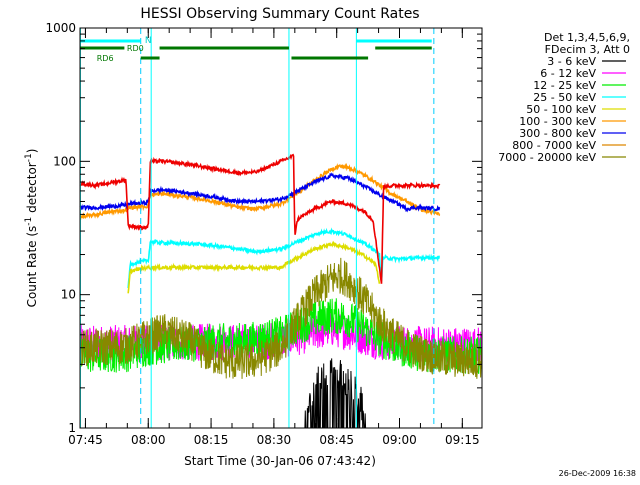  I want to click on chart-title: HESSI Observing Summary Count Rates, so click(279, 14).